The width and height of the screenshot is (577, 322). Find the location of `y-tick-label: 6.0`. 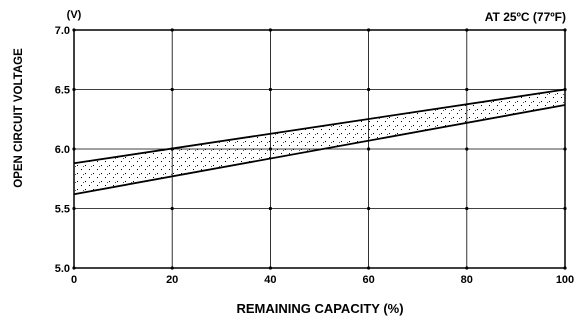

y-tick-label: 6.0 is located at coordinates (62, 150).